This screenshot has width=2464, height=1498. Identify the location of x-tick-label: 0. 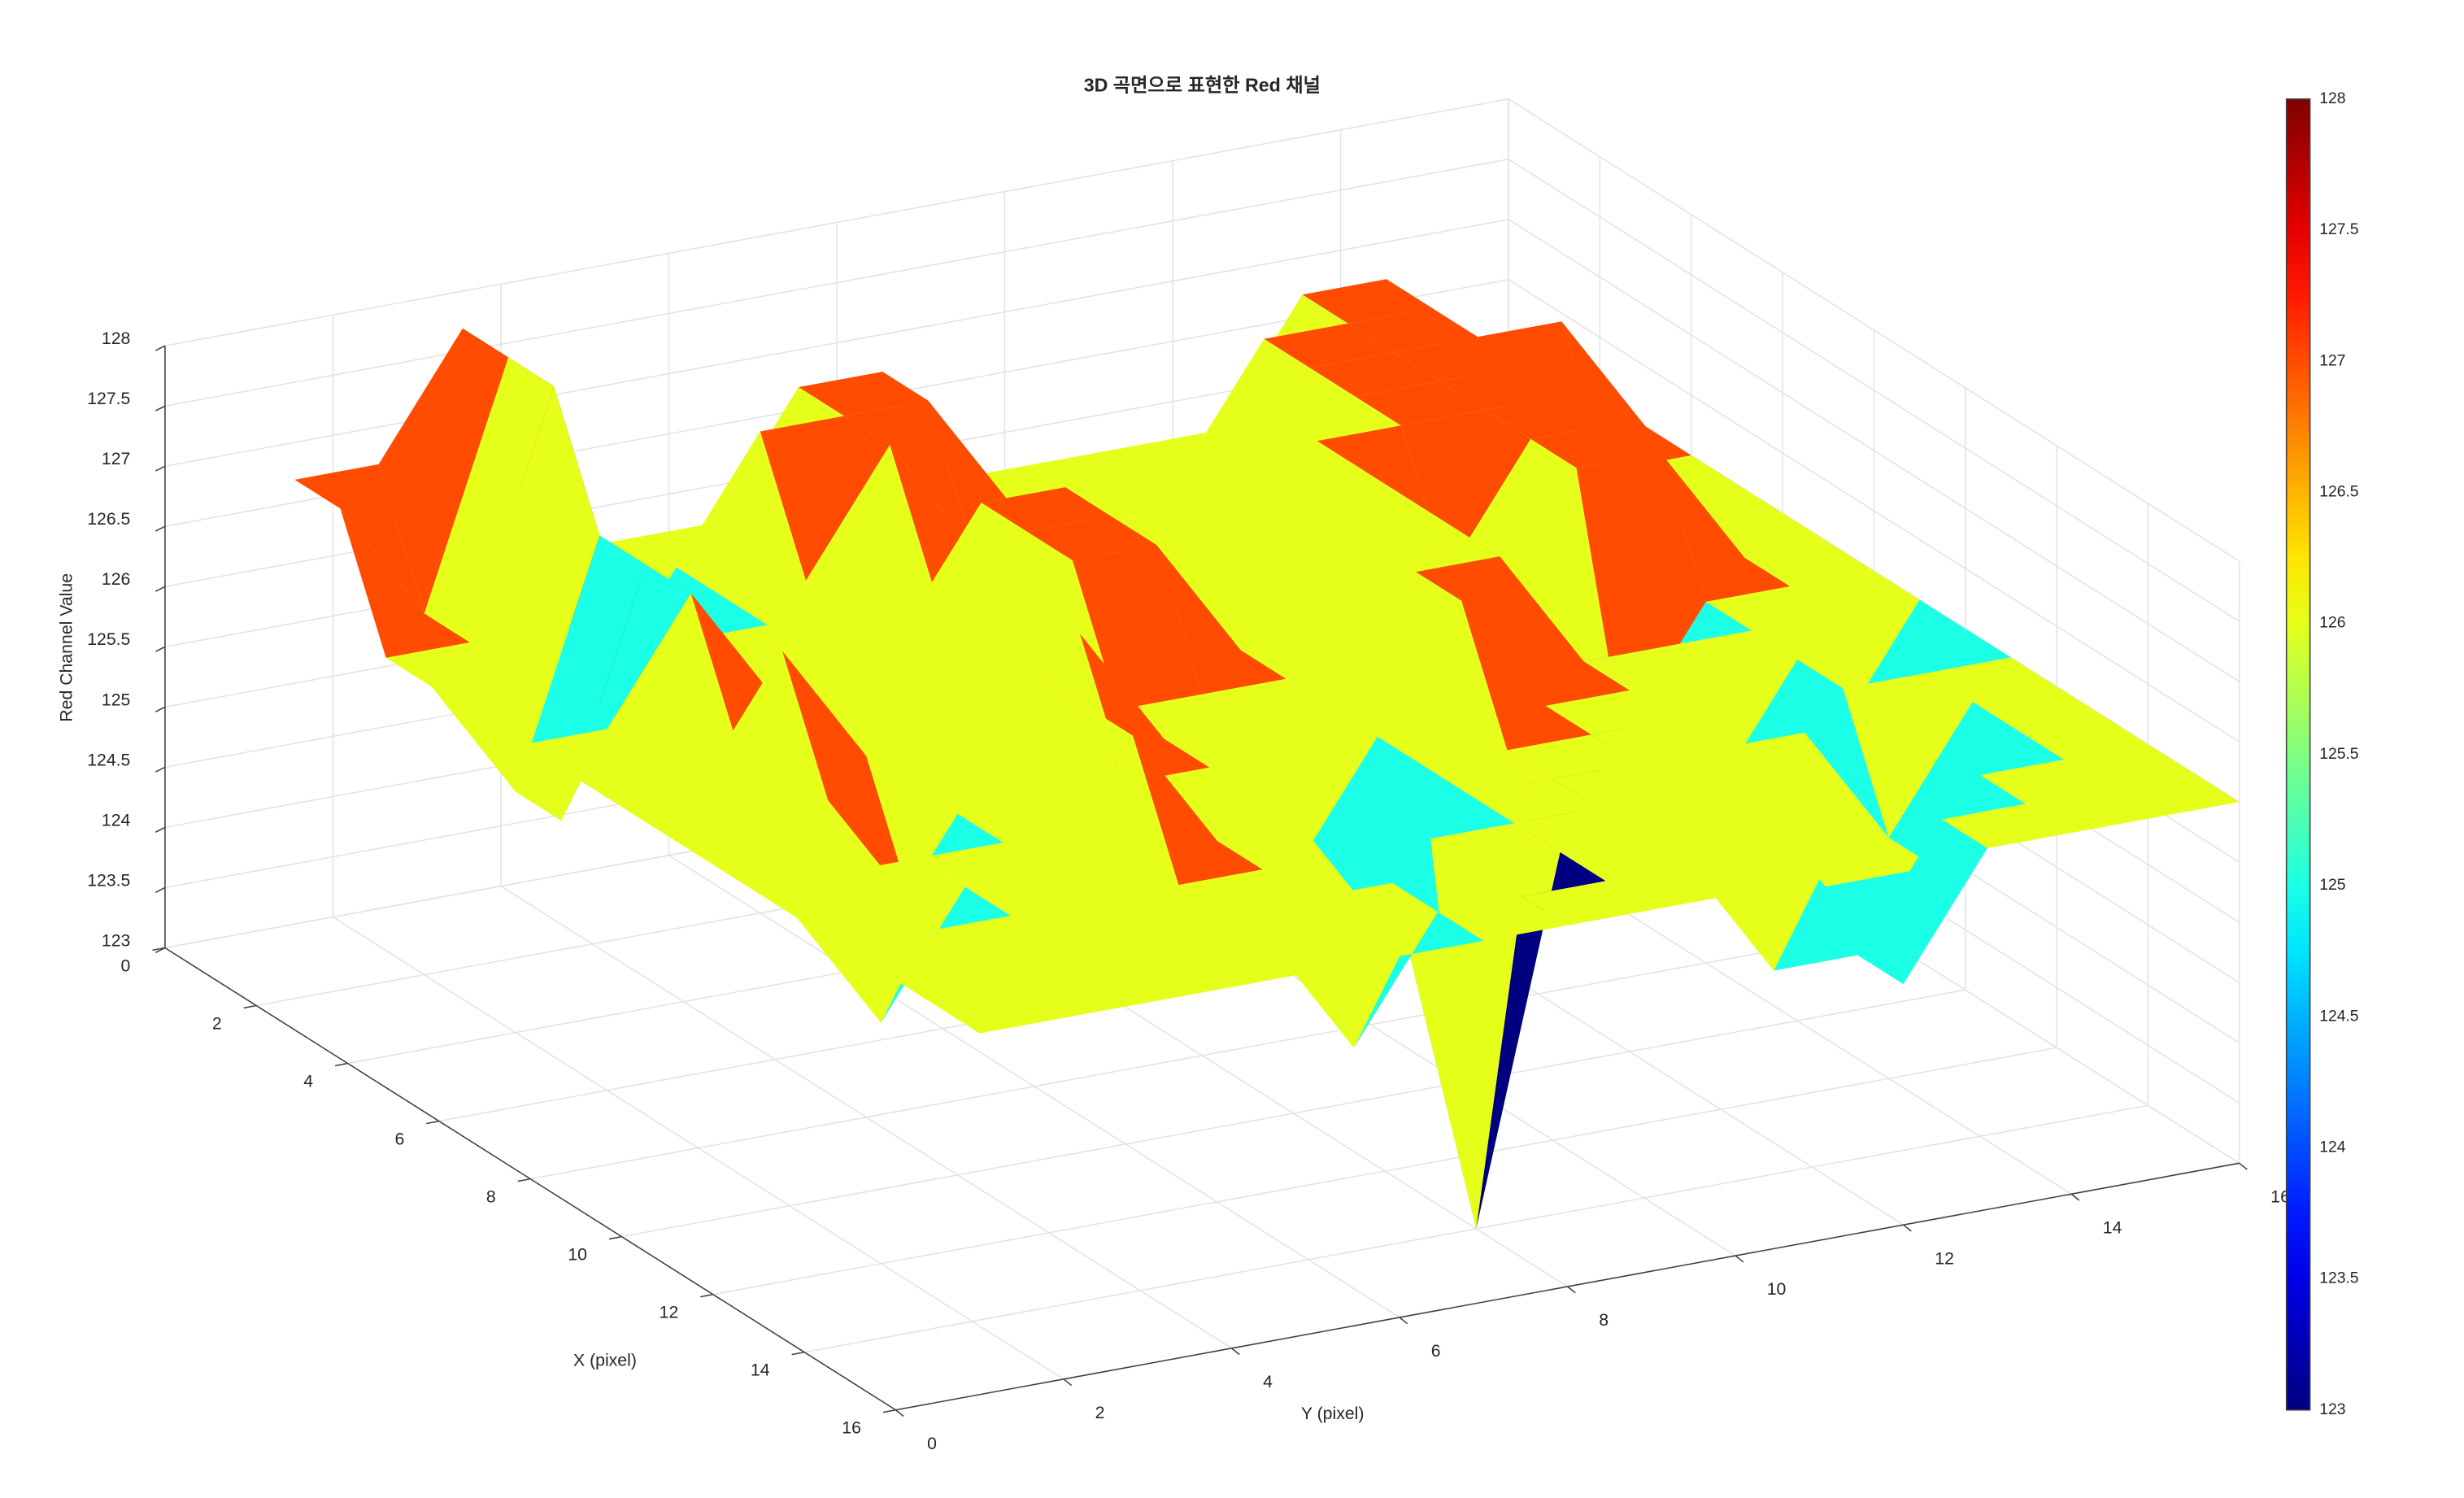
(126, 966).